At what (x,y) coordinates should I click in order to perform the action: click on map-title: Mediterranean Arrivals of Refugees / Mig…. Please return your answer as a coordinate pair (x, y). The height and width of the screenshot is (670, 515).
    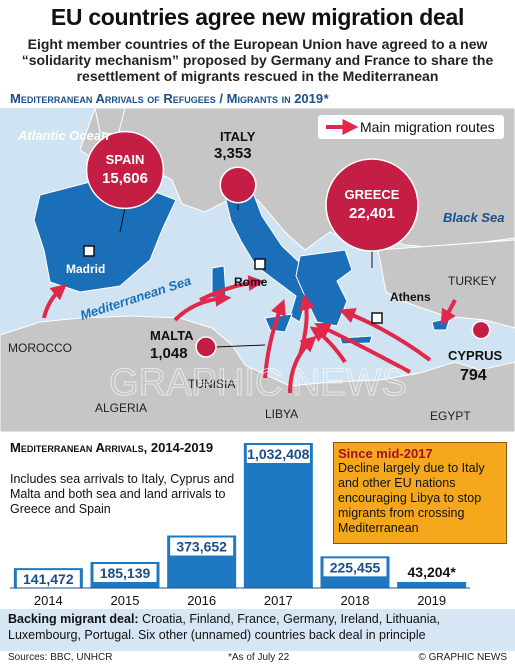
    Looking at the image, I should click on (169, 98).